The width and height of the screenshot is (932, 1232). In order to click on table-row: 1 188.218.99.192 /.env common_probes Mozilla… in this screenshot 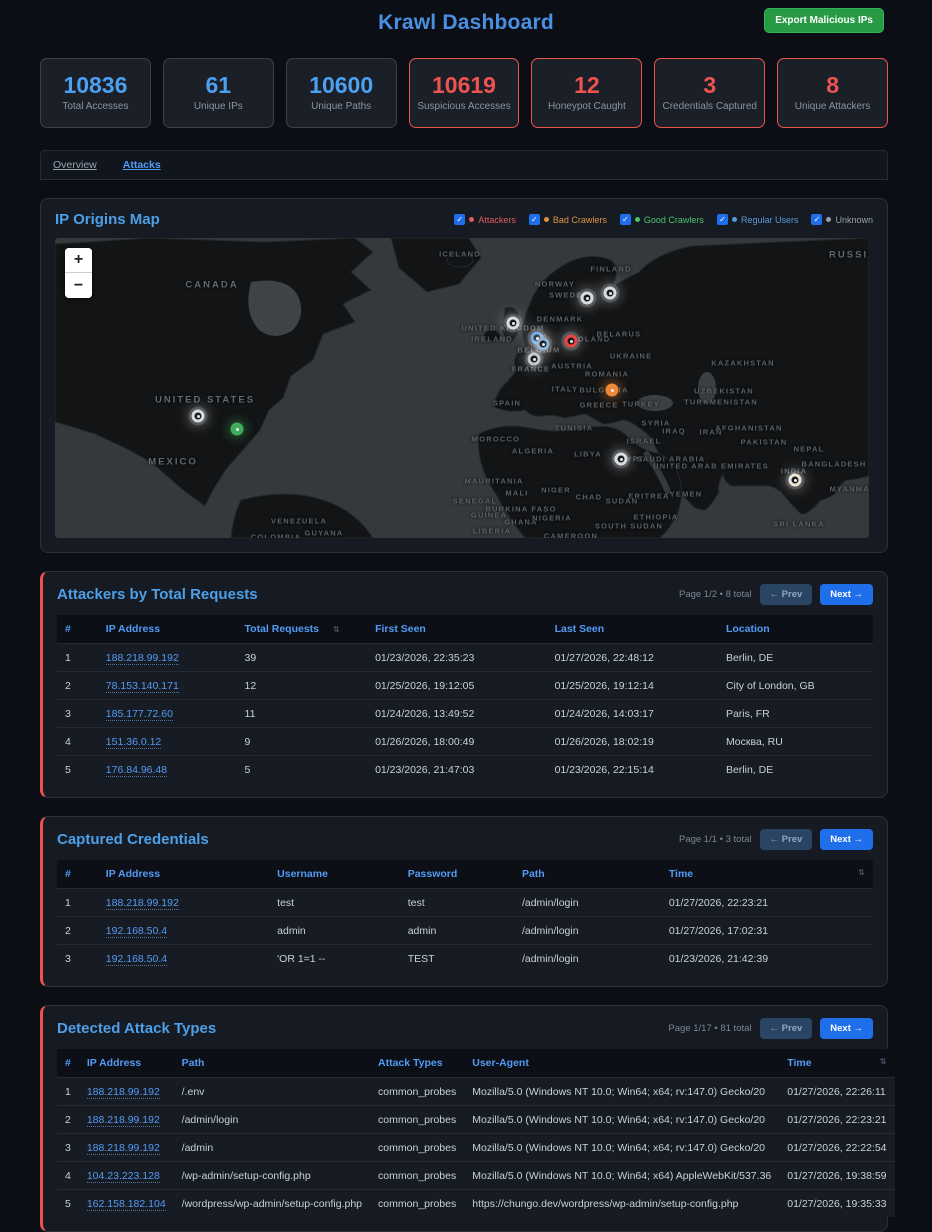, I will do `click(476, 1091)`.